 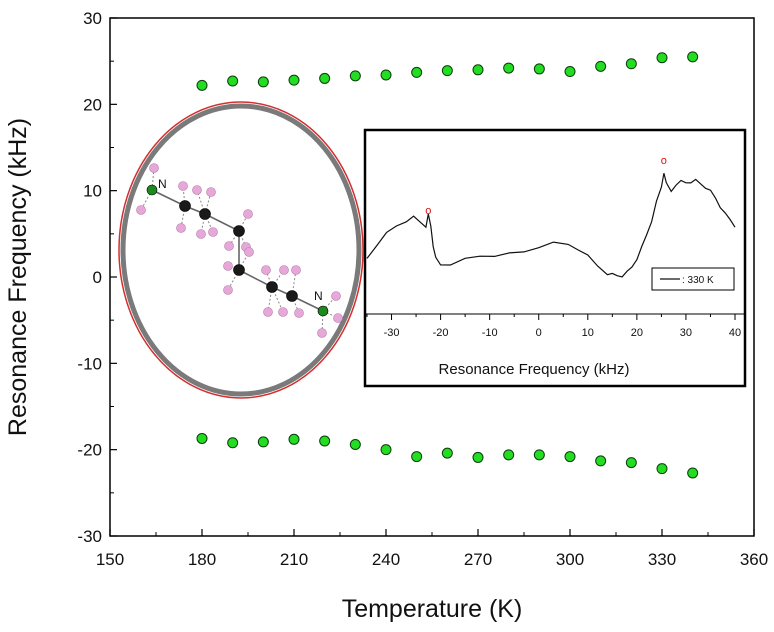 What do you see at coordinates (162, 184) in the screenshot?
I see `atom-label-n-top: N` at bounding box center [162, 184].